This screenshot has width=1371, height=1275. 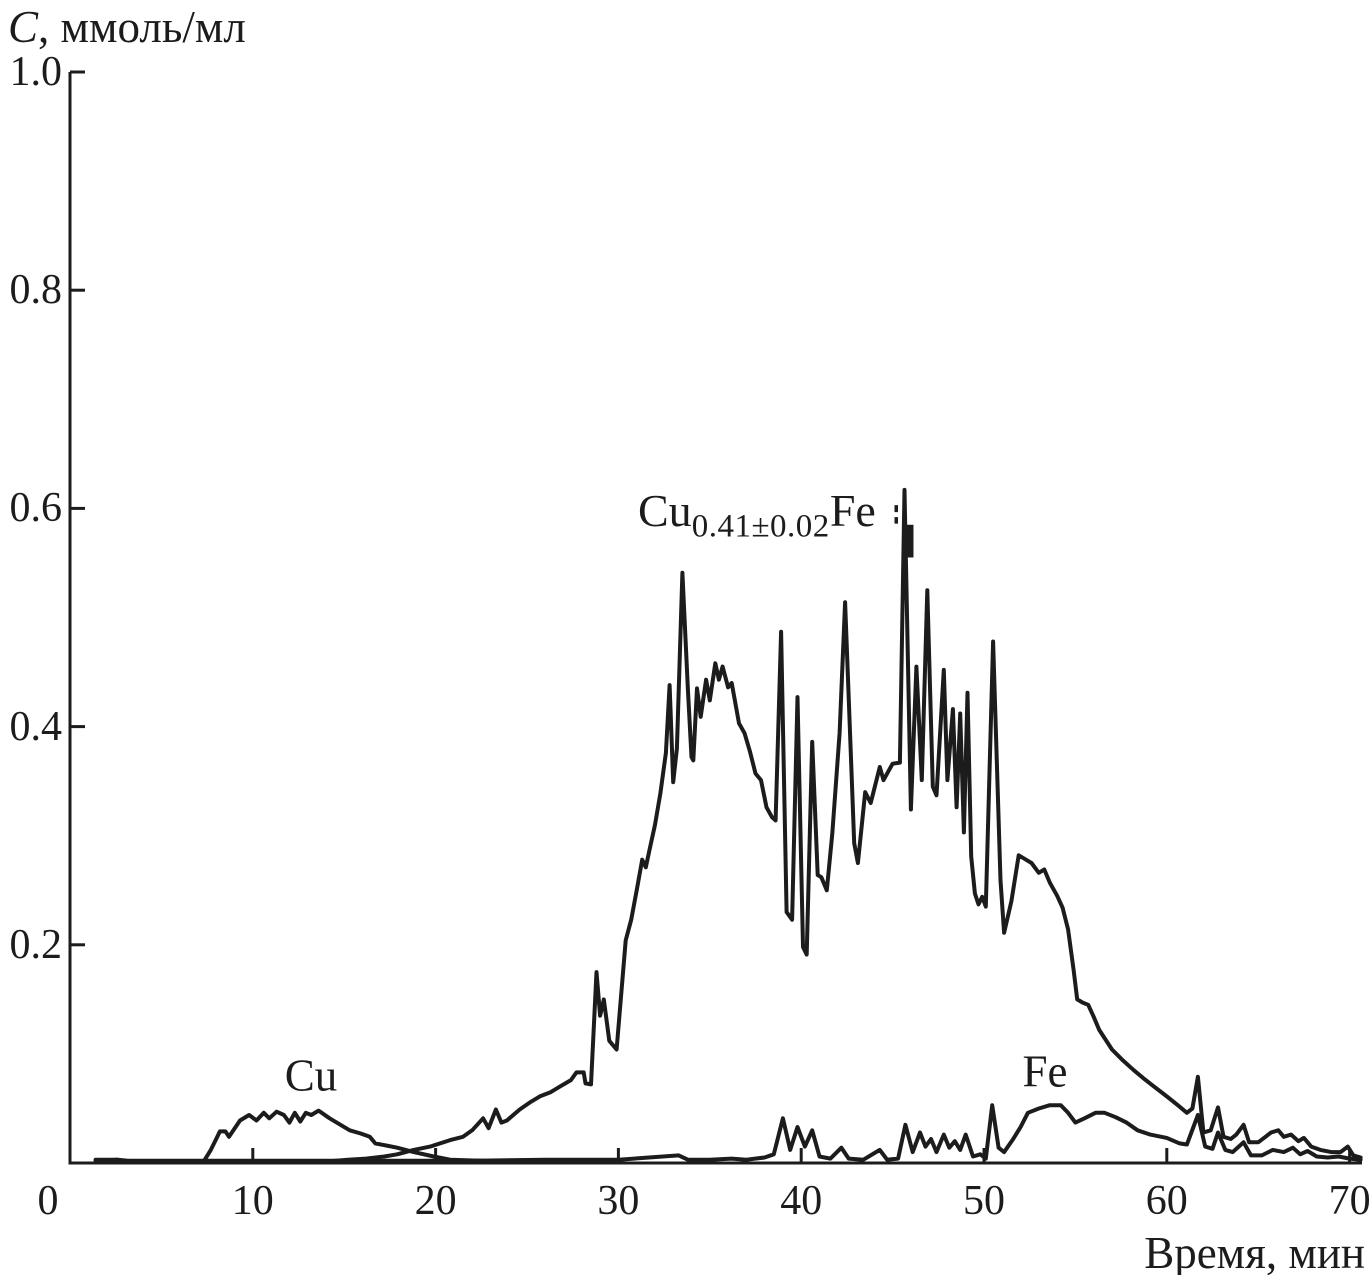 I want to click on x-tick-label-50: 50, so click(x=984, y=1201).